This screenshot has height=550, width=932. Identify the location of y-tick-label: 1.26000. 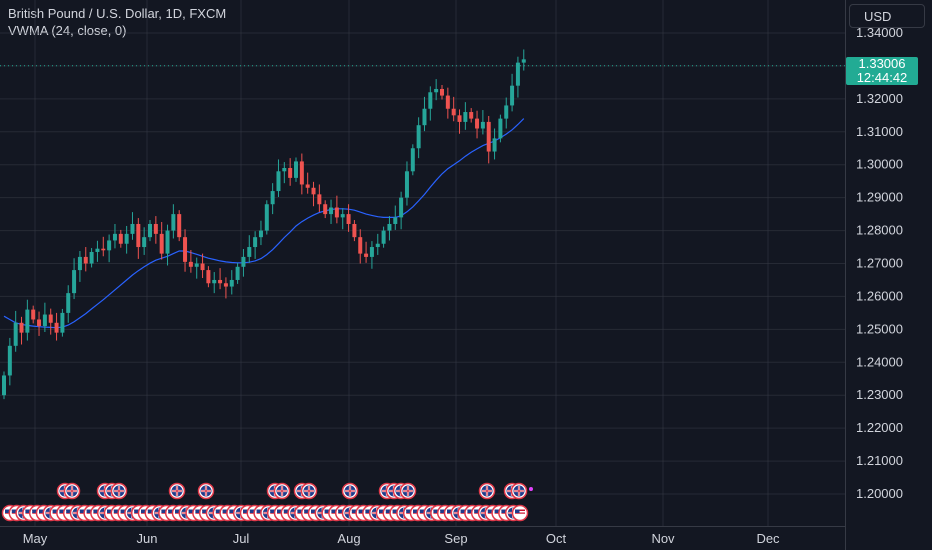
(879, 295).